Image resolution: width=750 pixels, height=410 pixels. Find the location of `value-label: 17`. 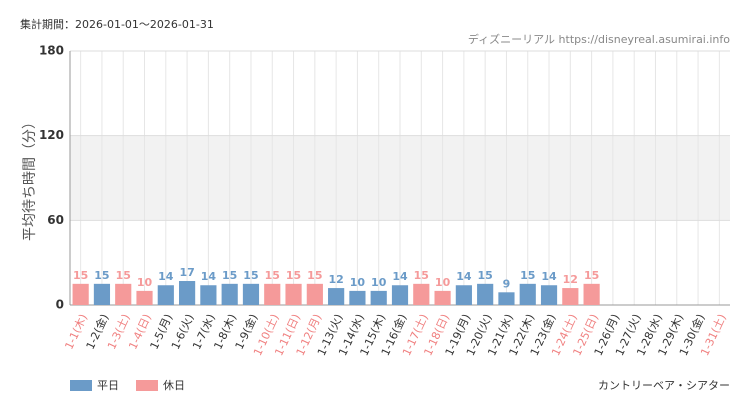

value-label: 17 is located at coordinates (186, 272).